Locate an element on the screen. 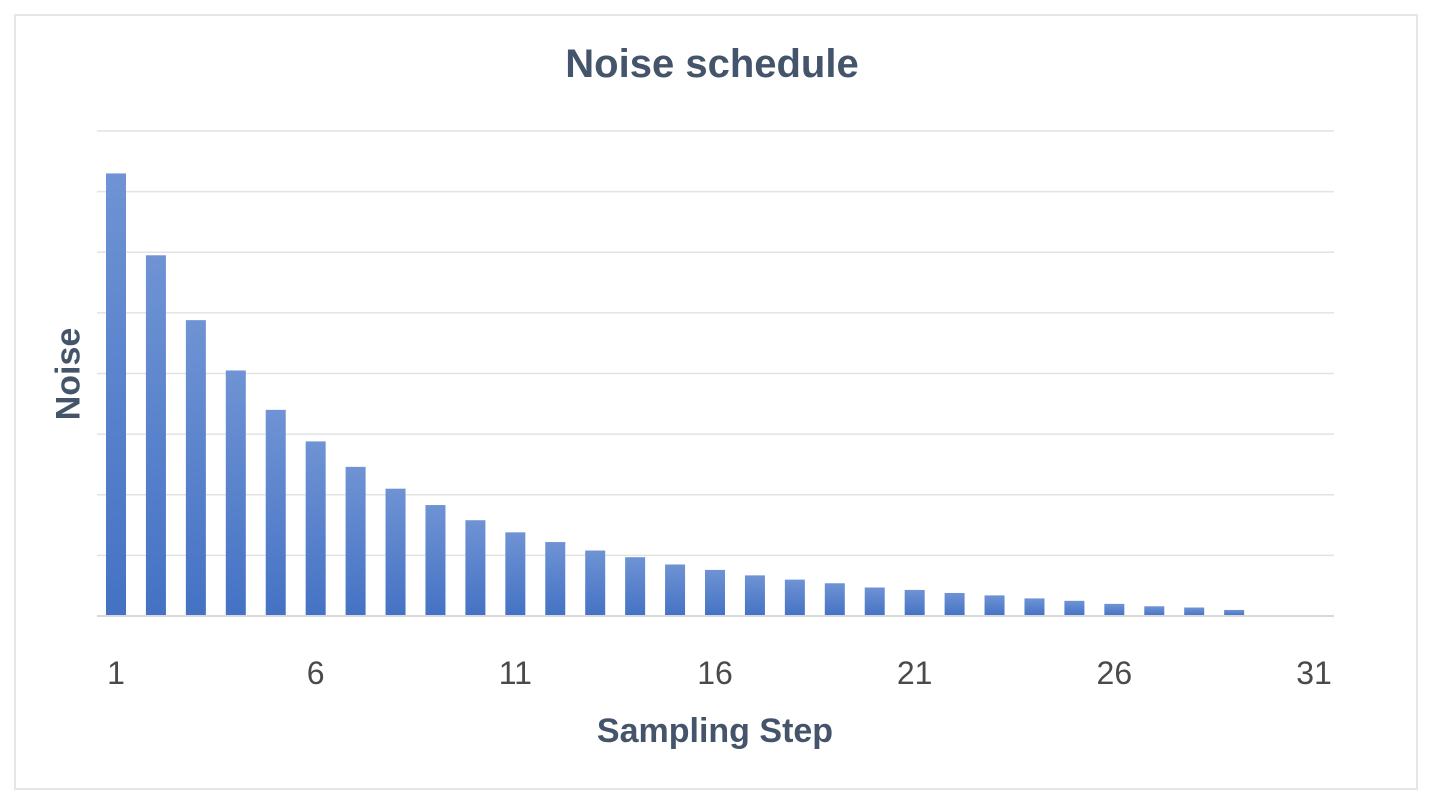  x-tick-label: 1 is located at coordinates (116, 673).